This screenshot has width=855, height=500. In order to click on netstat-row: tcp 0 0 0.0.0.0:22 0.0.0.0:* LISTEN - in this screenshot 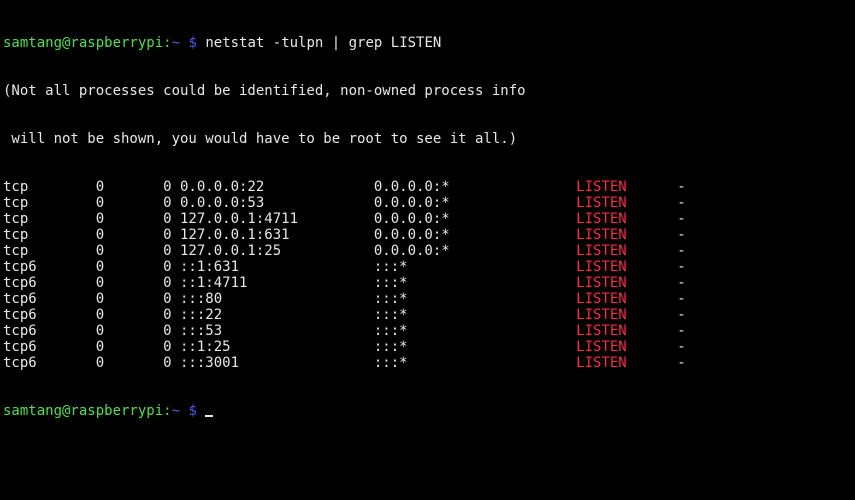, I will do `click(429, 187)`.